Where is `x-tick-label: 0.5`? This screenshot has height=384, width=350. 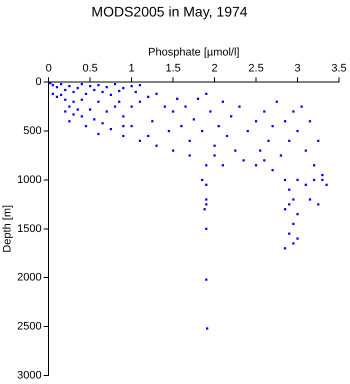
x-tick-label: 0.5 is located at coordinates (90, 68).